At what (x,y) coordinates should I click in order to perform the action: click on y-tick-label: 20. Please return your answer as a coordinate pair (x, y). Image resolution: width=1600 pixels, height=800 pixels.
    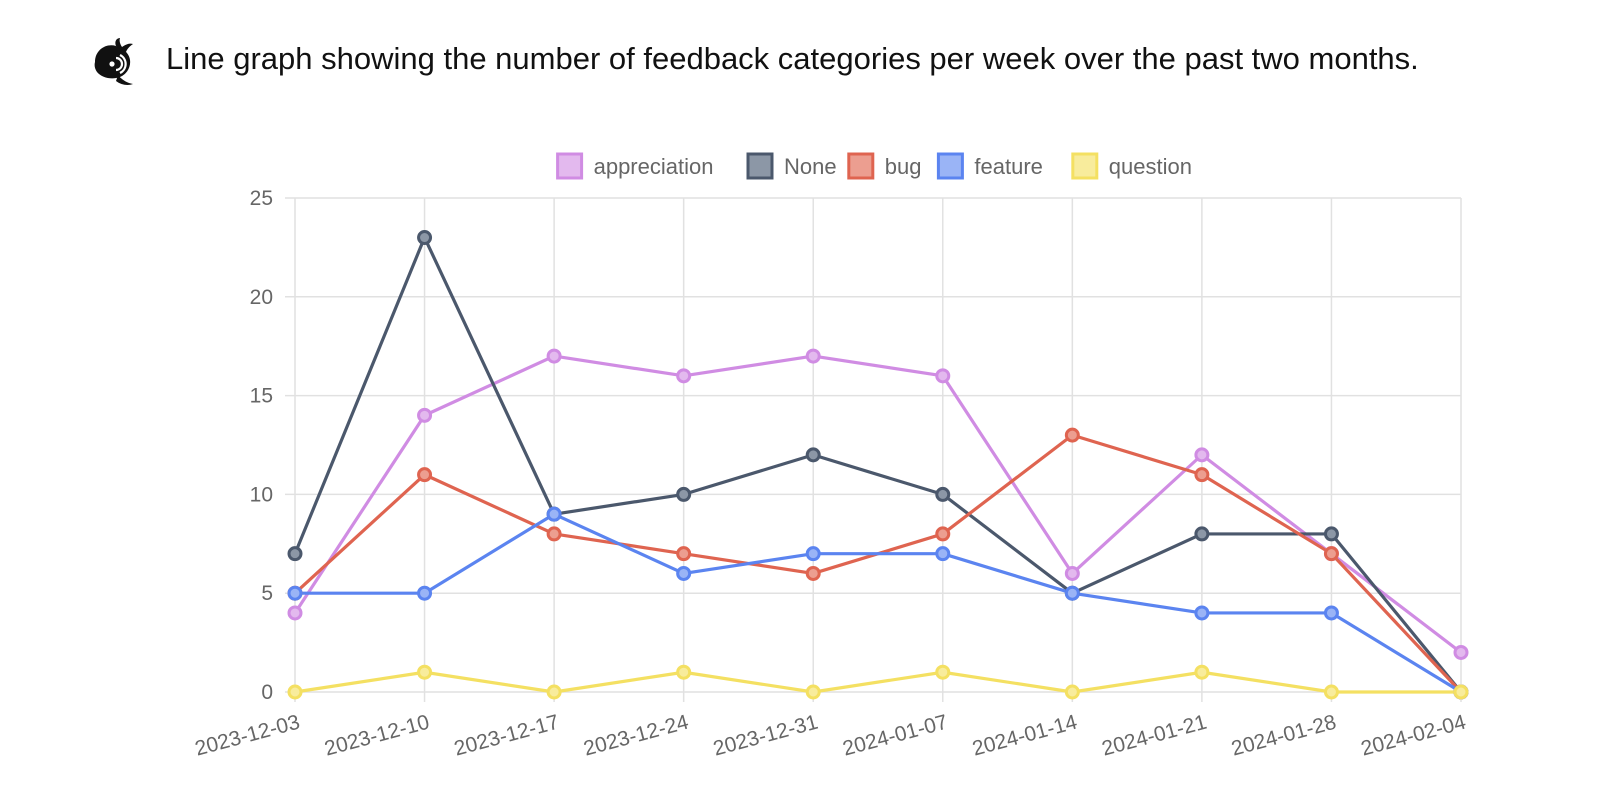
    Looking at the image, I should click on (261, 297).